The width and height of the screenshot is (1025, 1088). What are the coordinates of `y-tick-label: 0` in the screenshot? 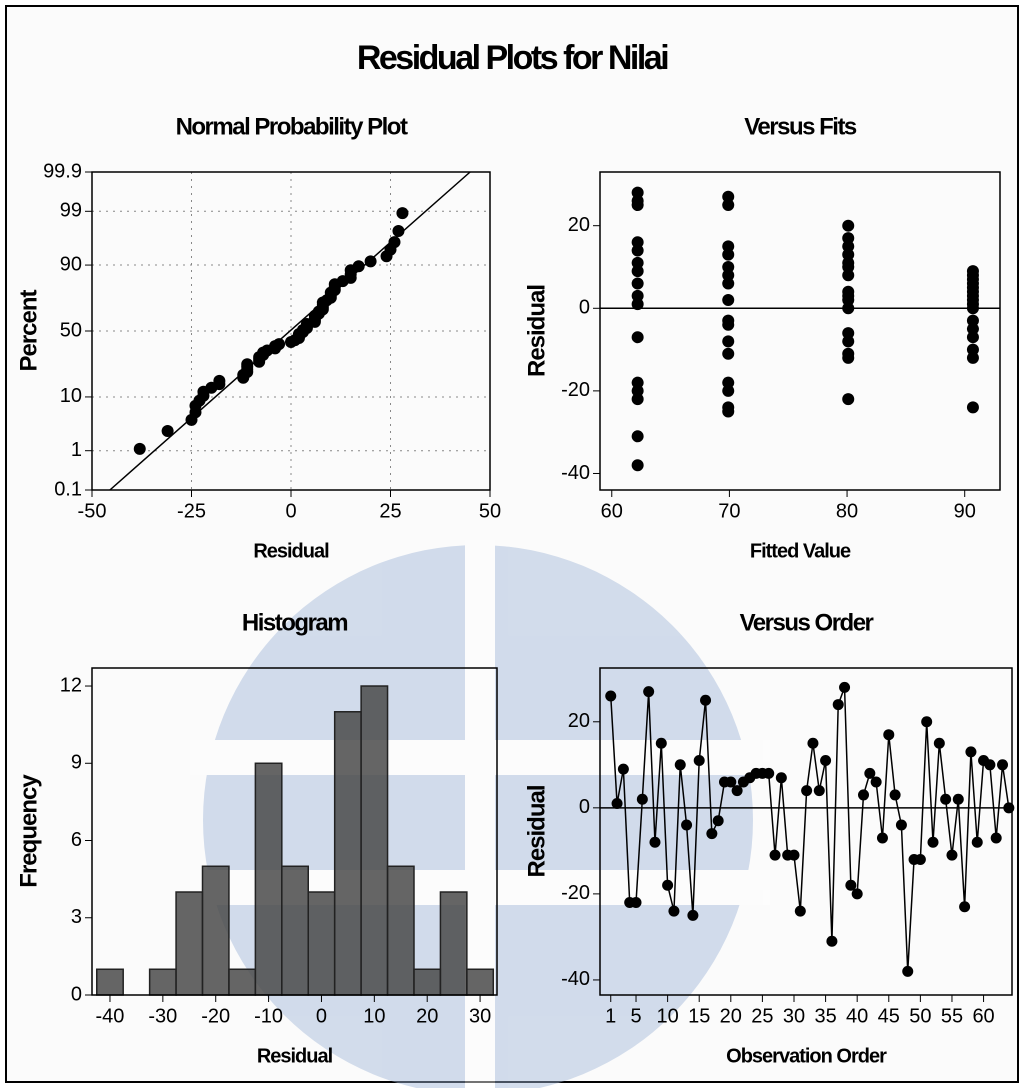 It's located at (76, 994).